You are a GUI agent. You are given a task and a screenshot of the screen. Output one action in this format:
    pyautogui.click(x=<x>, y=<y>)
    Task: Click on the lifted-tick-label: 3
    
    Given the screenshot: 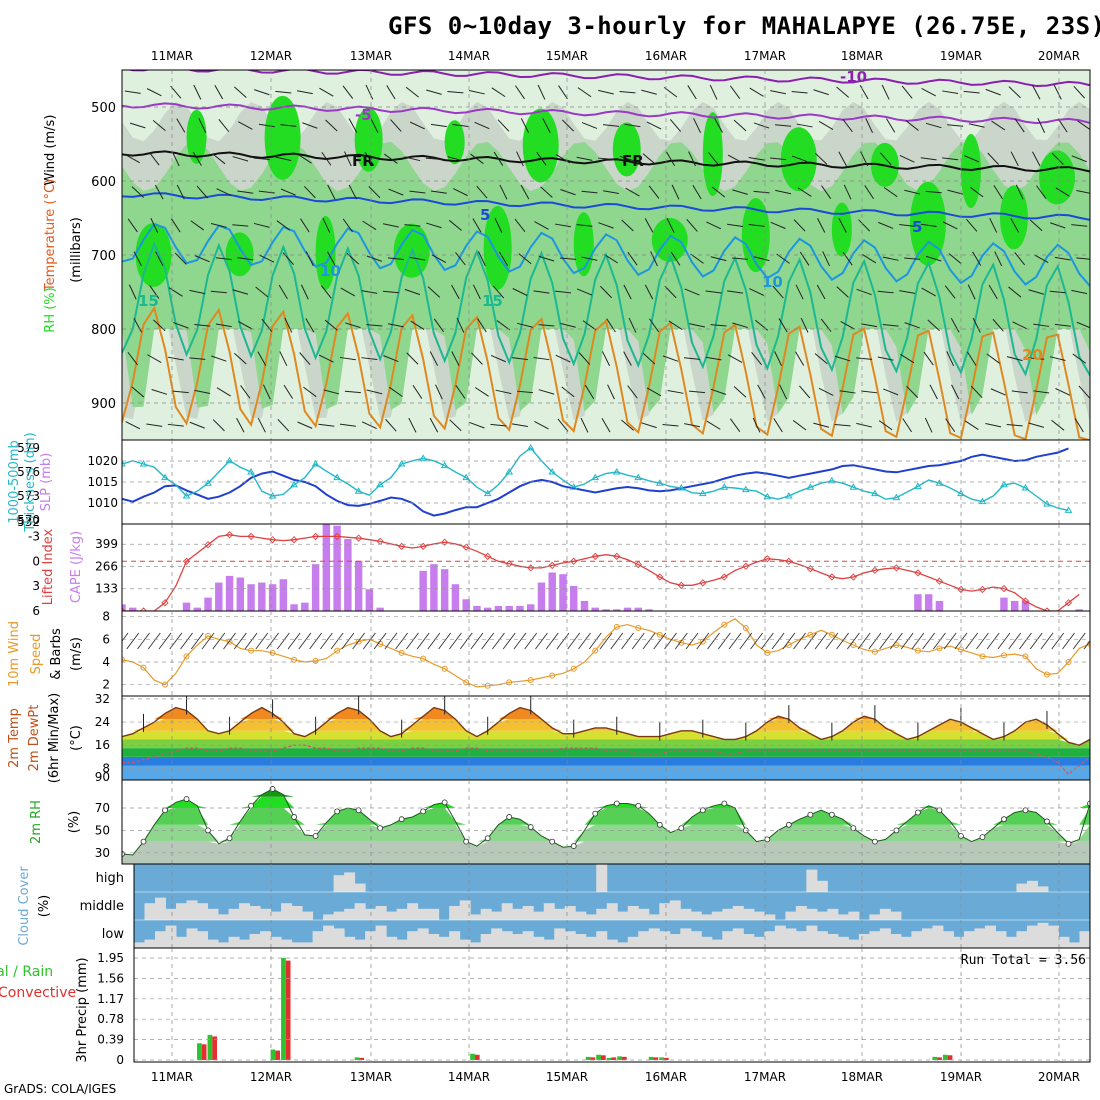 What is the action you would take?
    pyautogui.click(x=36, y=586)
    